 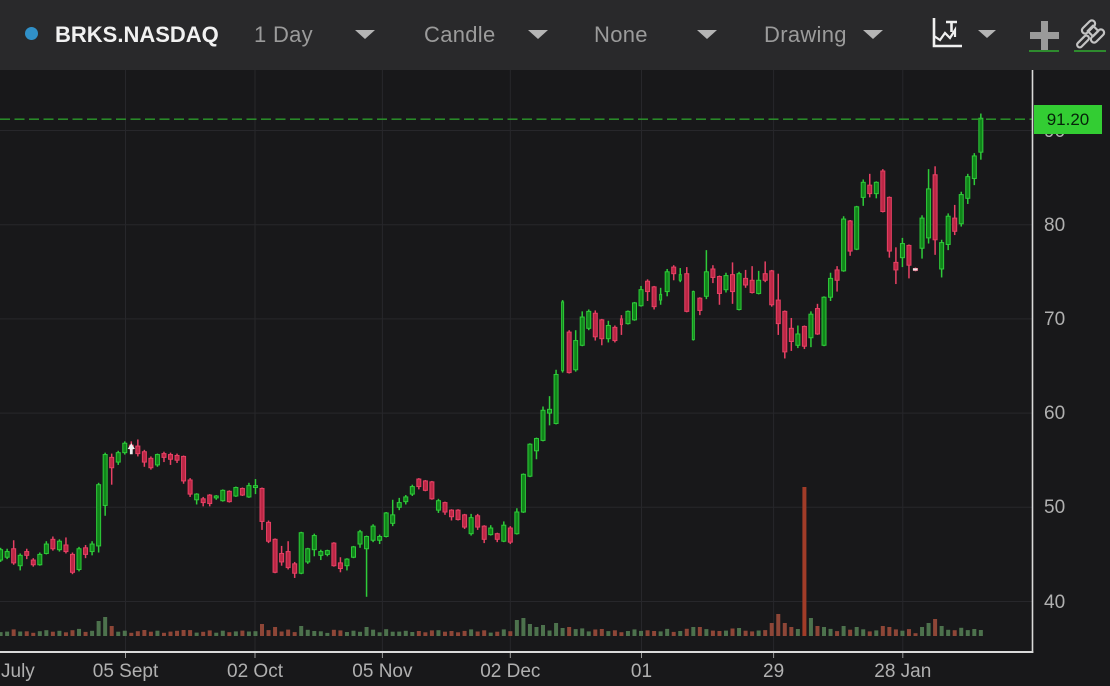 I want to click on add-icon, so click(x=1044, y=35).